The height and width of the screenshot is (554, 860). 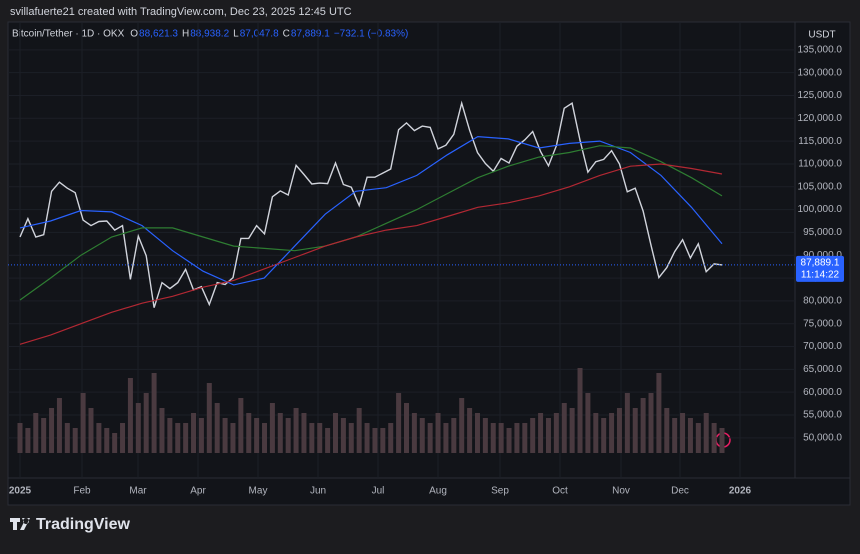 I want to click on y-tick-label: 135,000.0, so click(x=820, y=49).